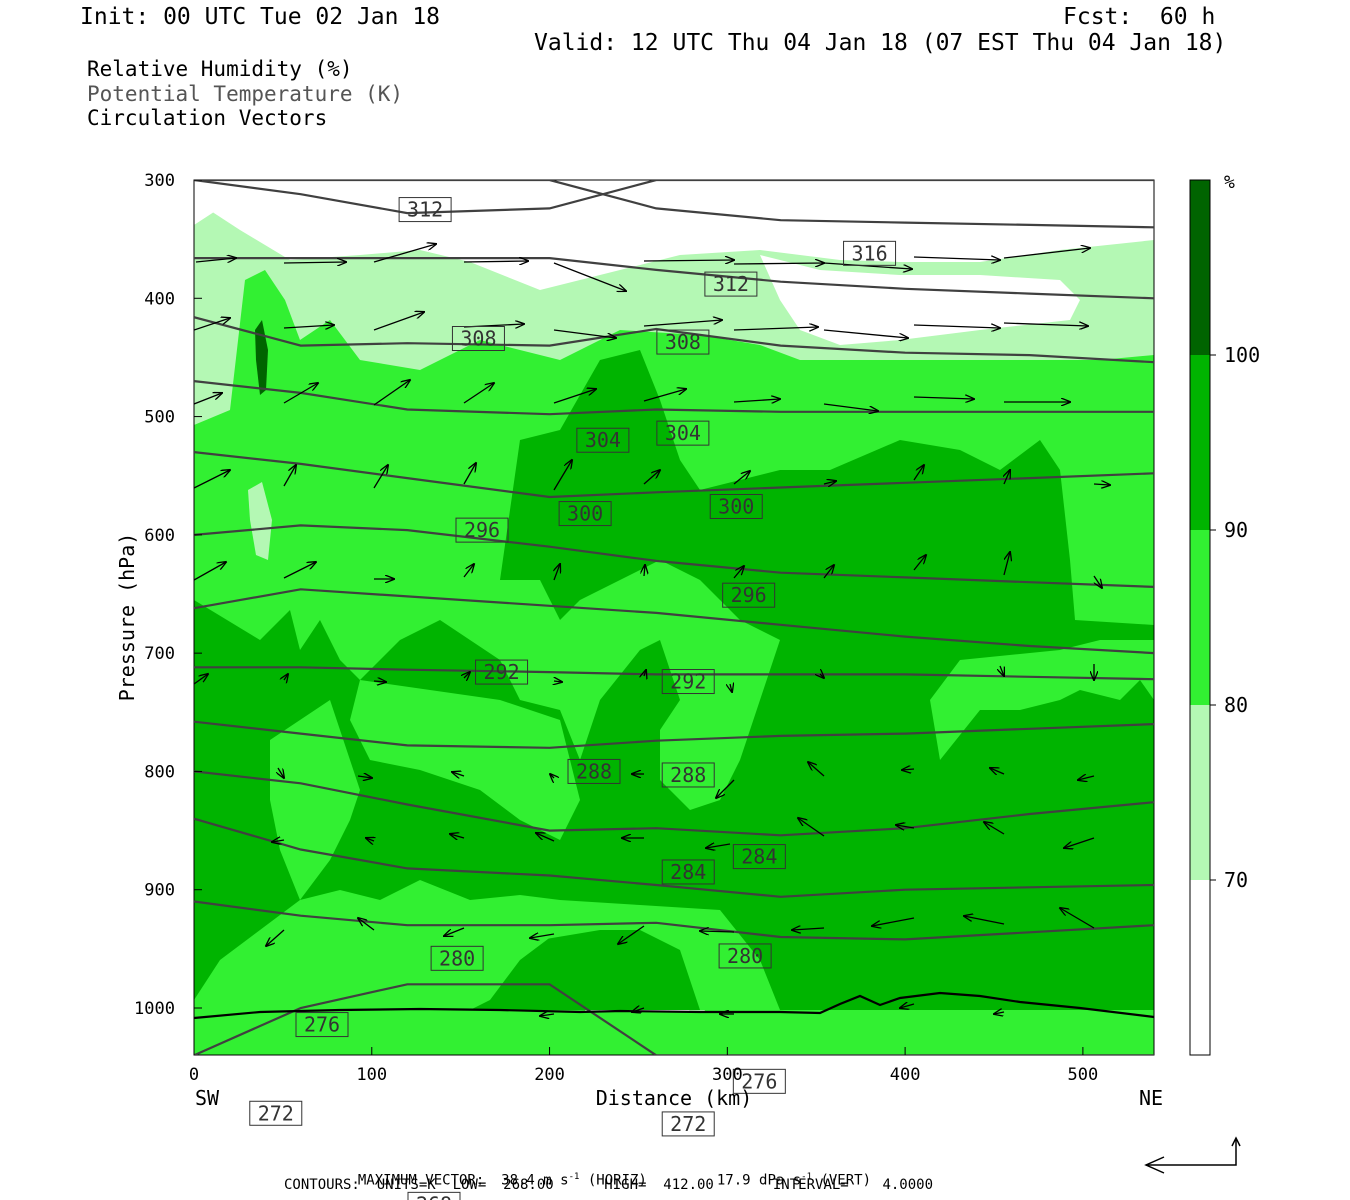  Describe the element at coordinates (905, 1075) in the screenshot. I see `x-tick-label: 400` at that location.